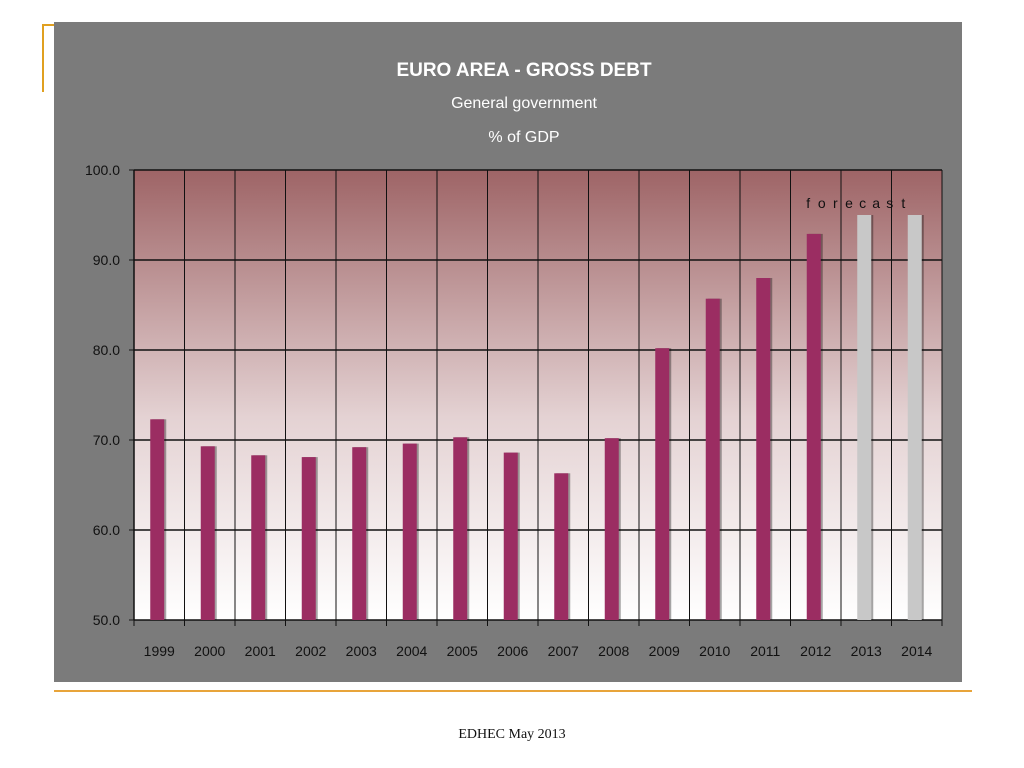 Image resolution: width=1024 pixels, height=768 pixels. What do you see at coordinates (106, 440) in the screenshot?
I see `y-tick-label: 70.0` at bounding box center [106, 440].